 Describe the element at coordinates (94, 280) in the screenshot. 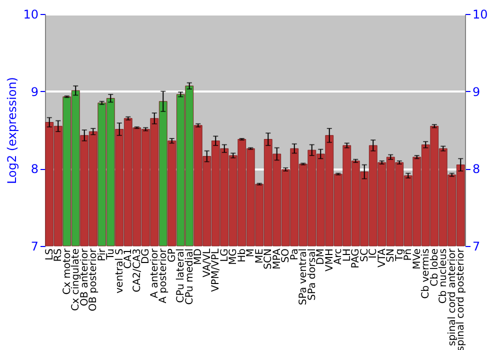

I see `x-tick-label: OB posterior` at that location.